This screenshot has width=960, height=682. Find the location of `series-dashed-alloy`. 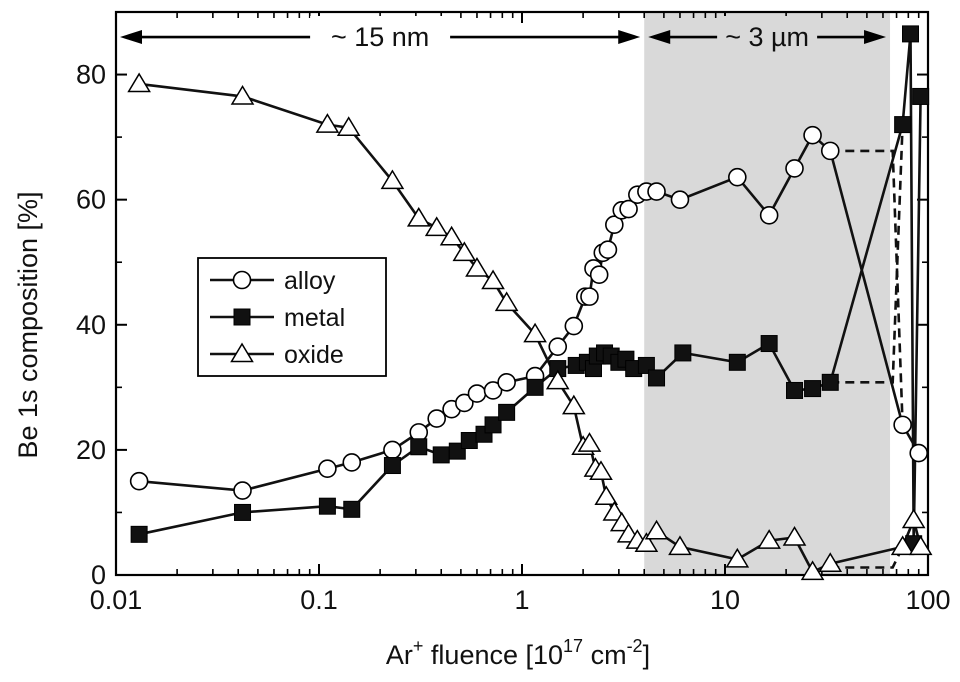

series-dashed-alloy is located at coordinates (867, 287).